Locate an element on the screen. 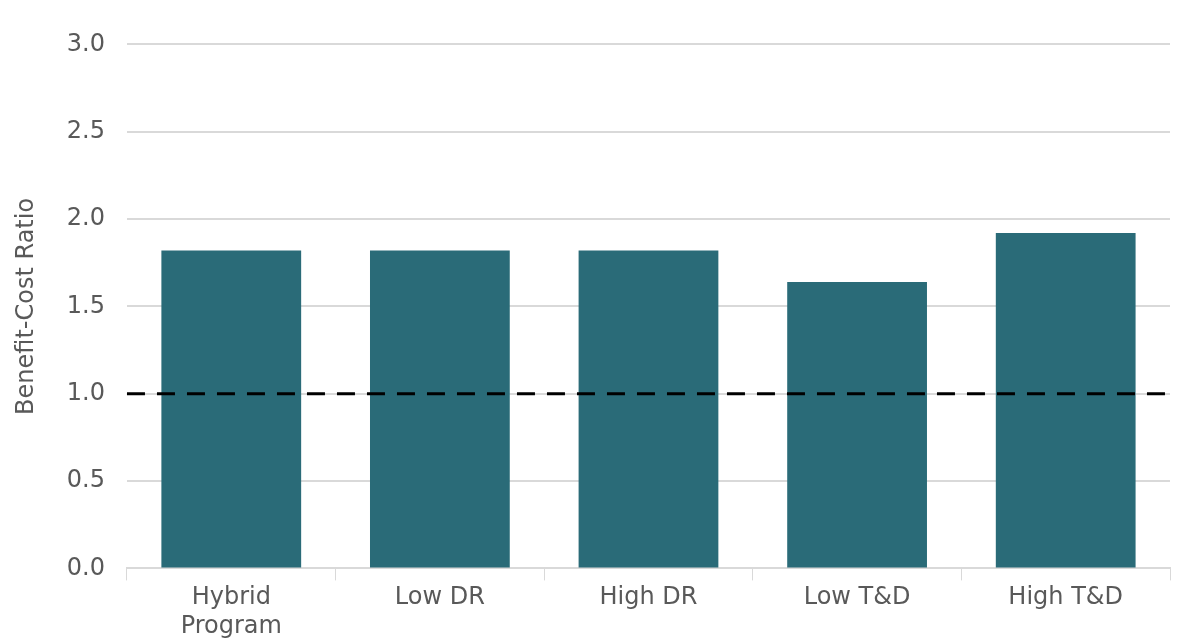  y-tick-label: 1.5 is located at coordinates (85, 304).